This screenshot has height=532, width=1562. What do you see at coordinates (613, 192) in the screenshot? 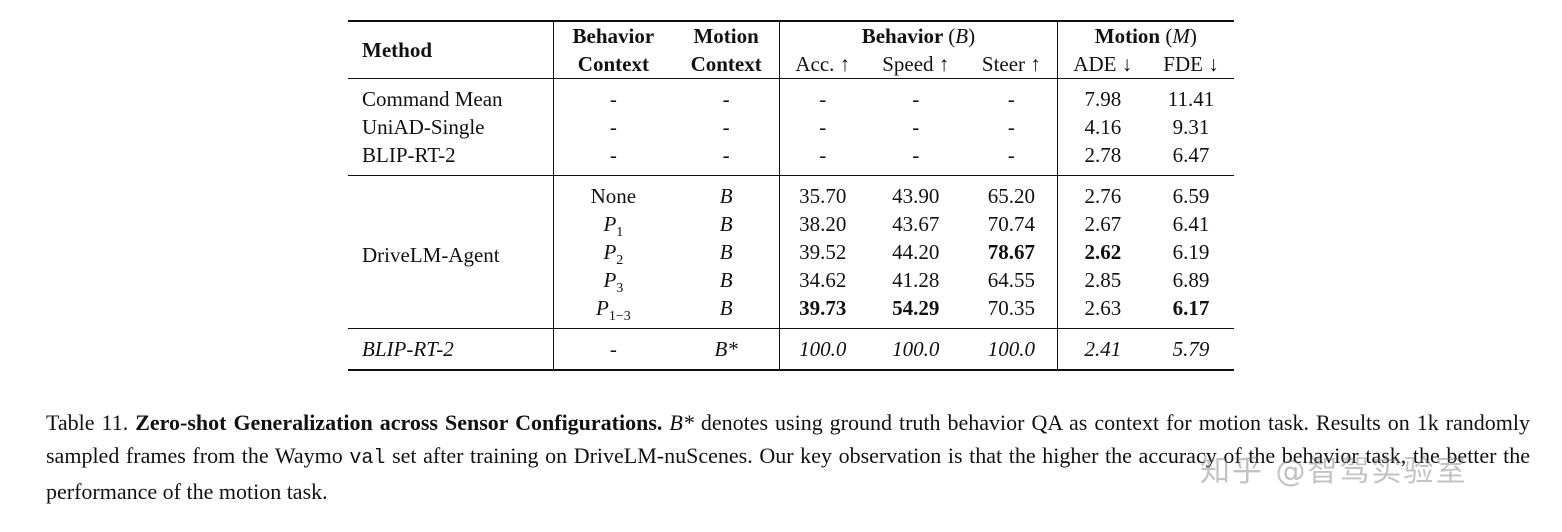
I see `cell: None` at bounding box center [613, 192].